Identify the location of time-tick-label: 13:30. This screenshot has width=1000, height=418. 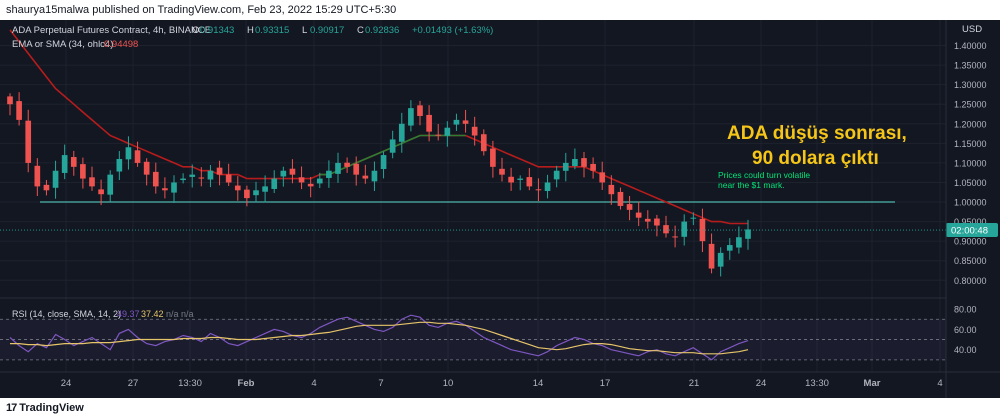
(817, 383).